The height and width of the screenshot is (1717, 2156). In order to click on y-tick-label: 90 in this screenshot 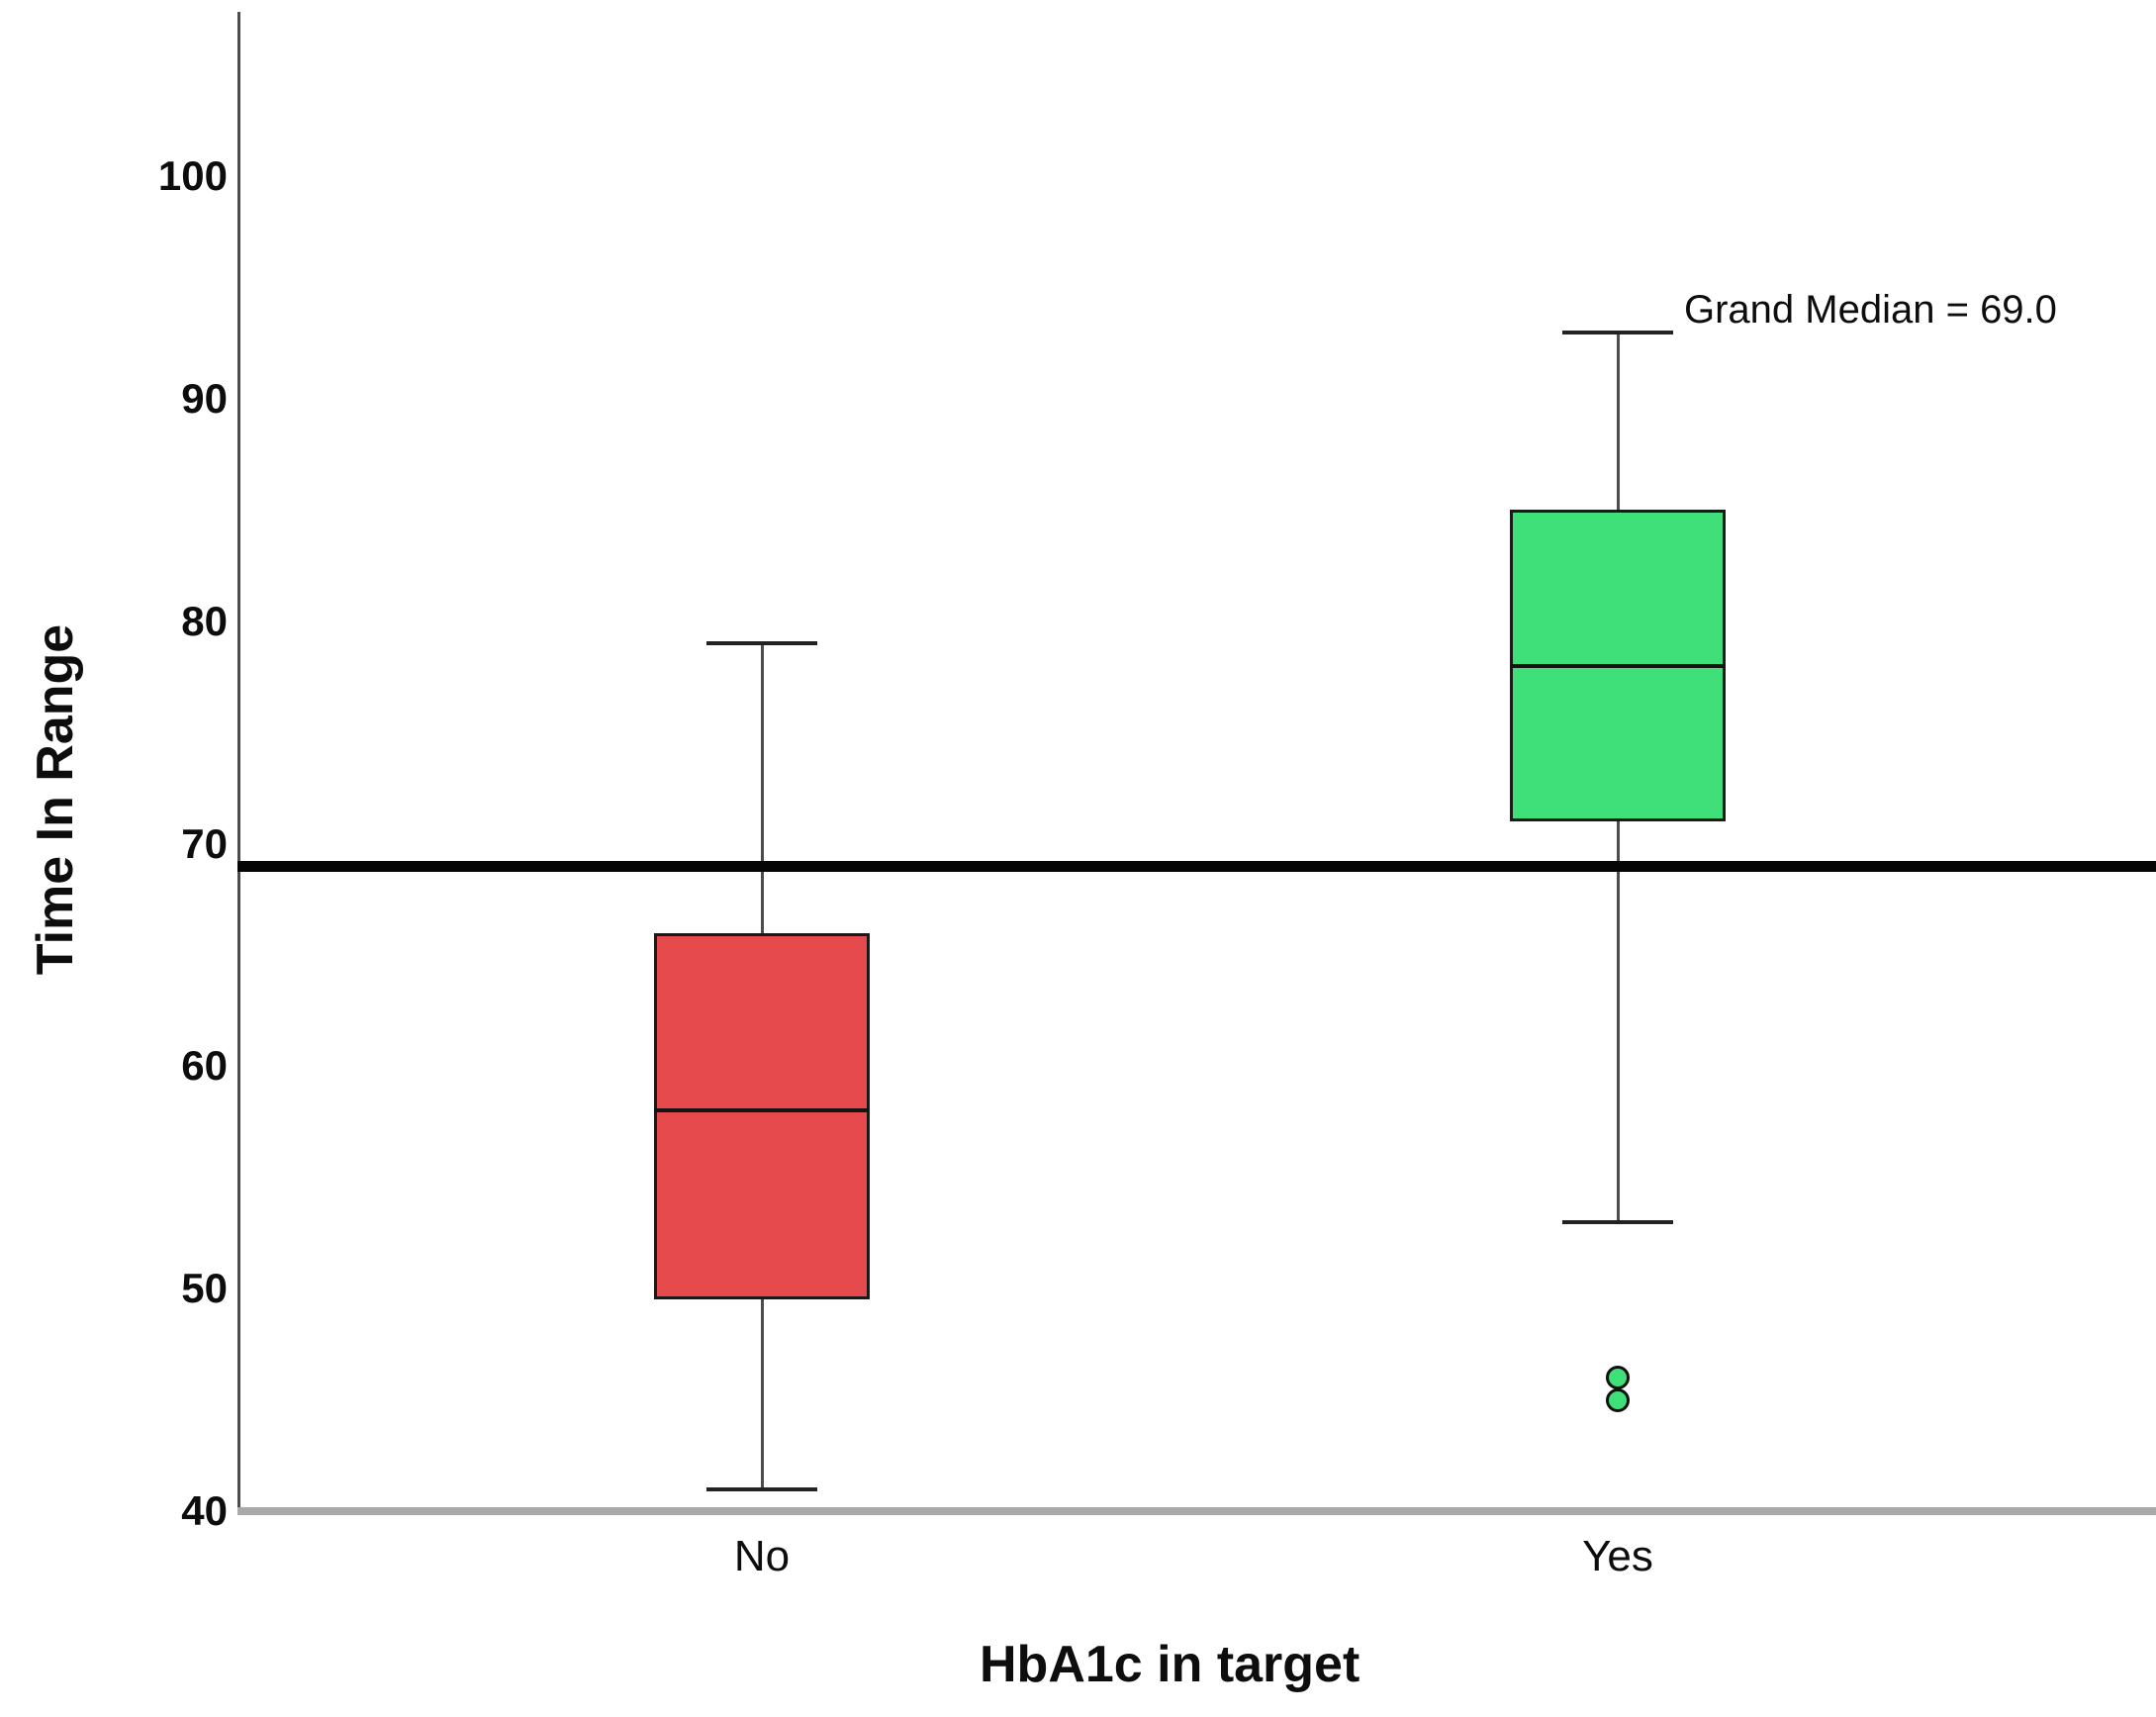, I will do `click(204, 399)`.